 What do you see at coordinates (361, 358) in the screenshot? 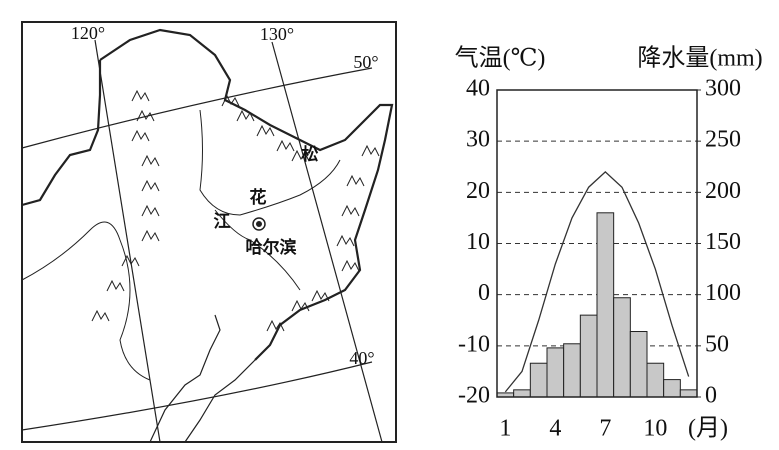
I see `map-label: 40°` at bounding box center [361, 358].